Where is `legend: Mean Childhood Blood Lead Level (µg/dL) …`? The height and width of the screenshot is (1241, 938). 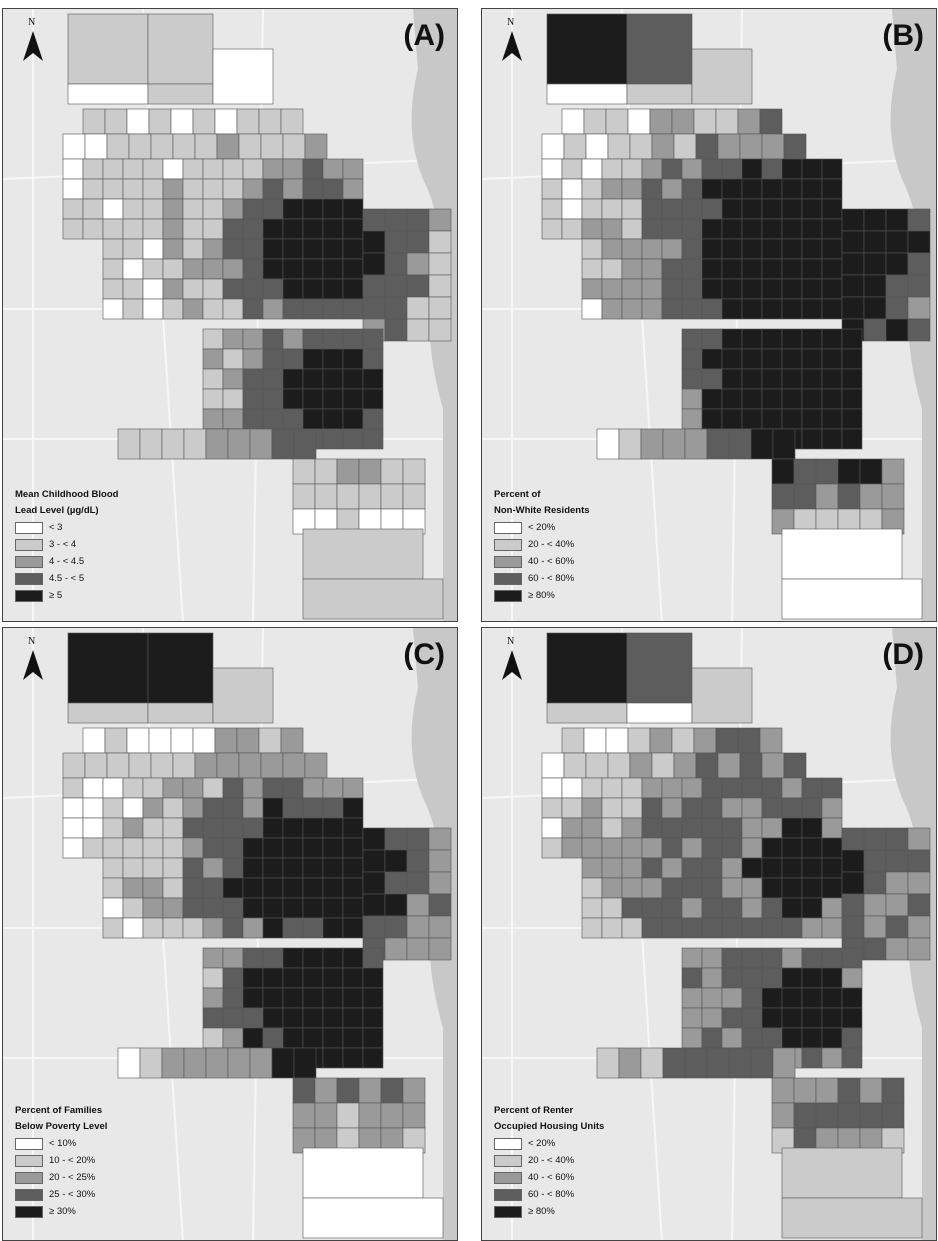
legend: Mean Childhood Blood Lead Level (µg/dL) … is located at coordinates (66, 545).